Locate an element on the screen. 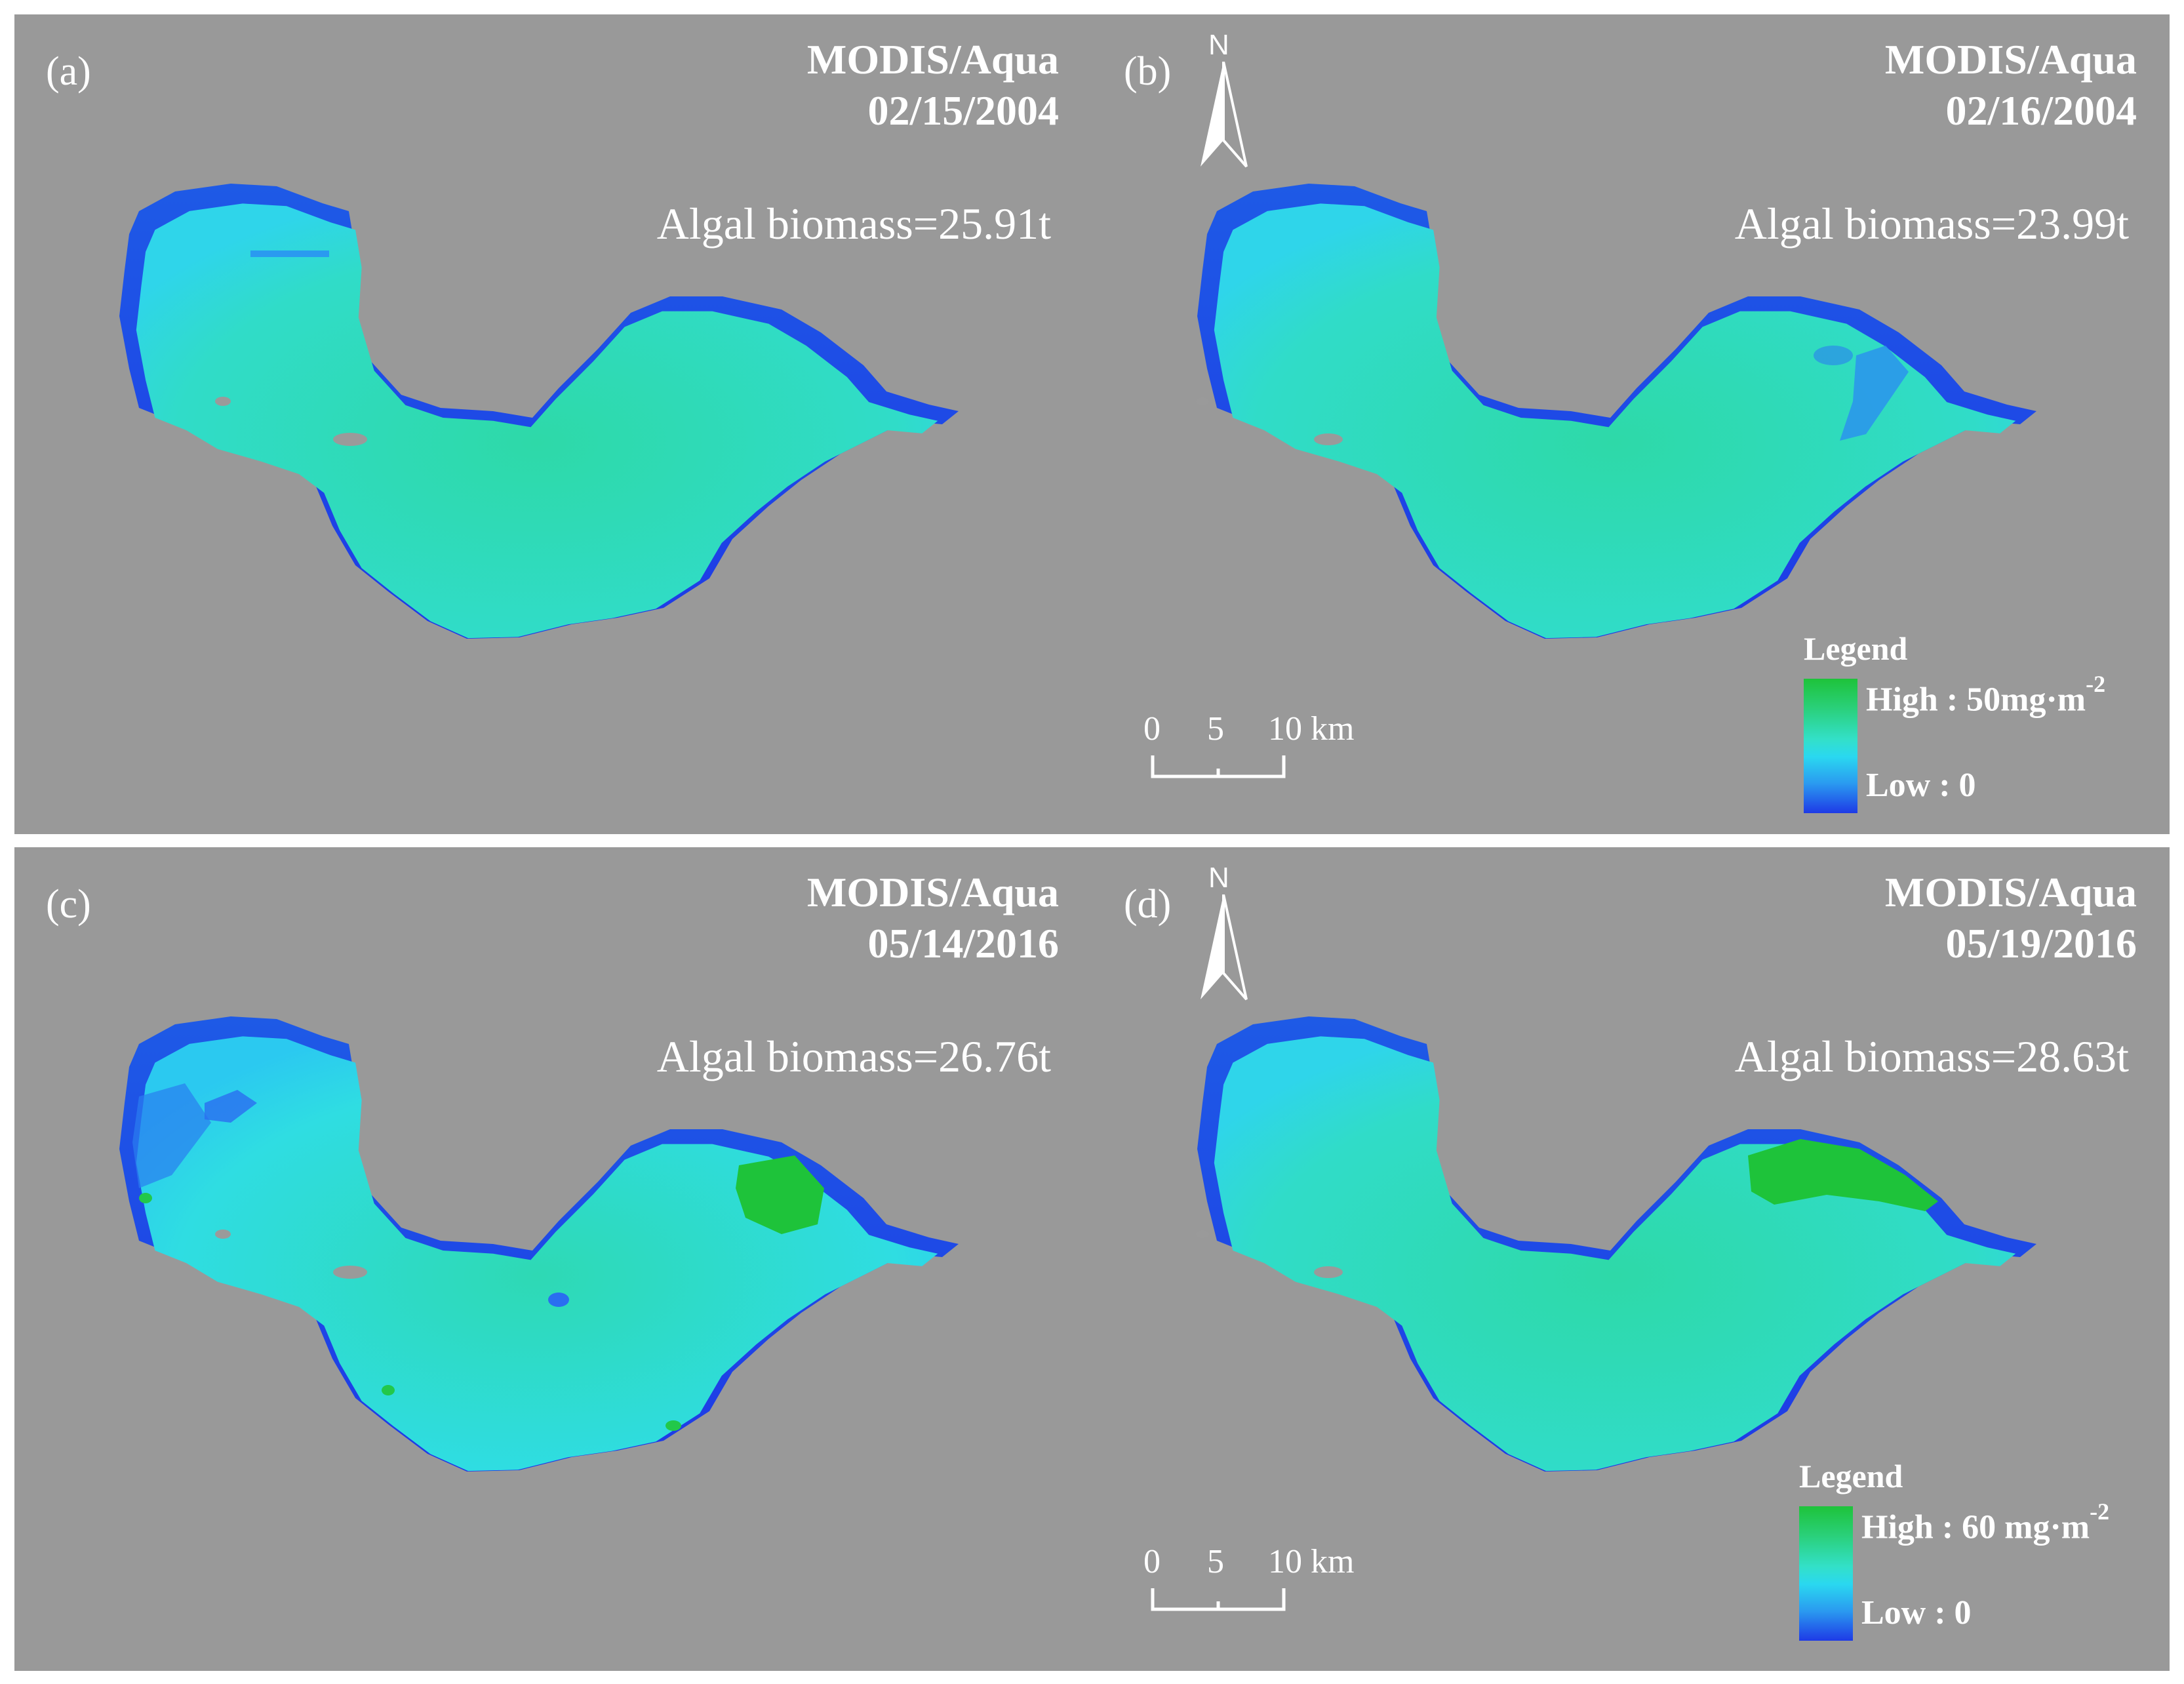 The width and height of the screenshot is (2184, 1684). panel-label: (a) is located at coordinates (68, 71).